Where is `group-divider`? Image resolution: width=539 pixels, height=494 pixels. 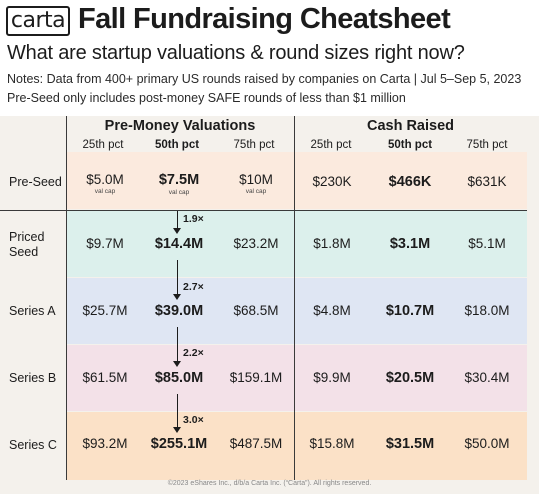
group-divider is located at coordinates (294, 298).